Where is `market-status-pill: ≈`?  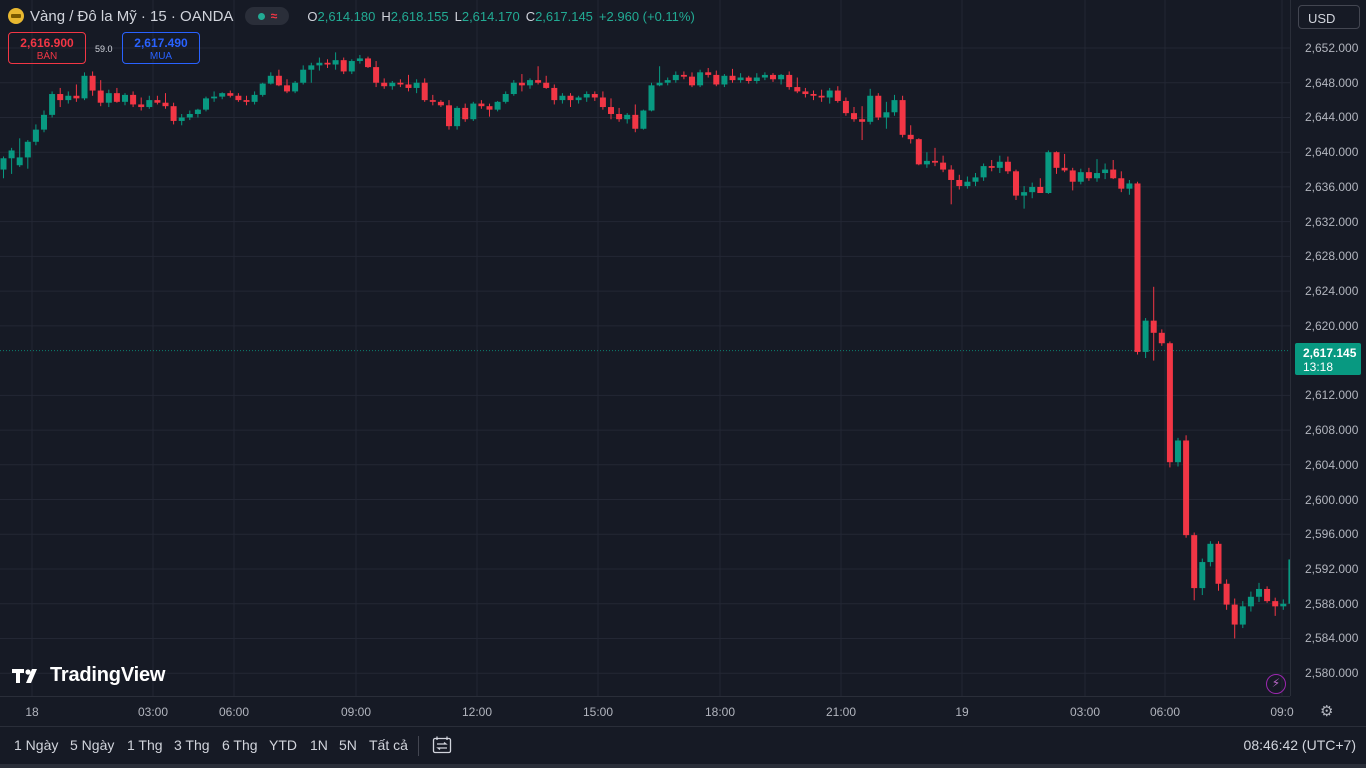
market-status-pill: ≈ is located at coordinates (267, 16).